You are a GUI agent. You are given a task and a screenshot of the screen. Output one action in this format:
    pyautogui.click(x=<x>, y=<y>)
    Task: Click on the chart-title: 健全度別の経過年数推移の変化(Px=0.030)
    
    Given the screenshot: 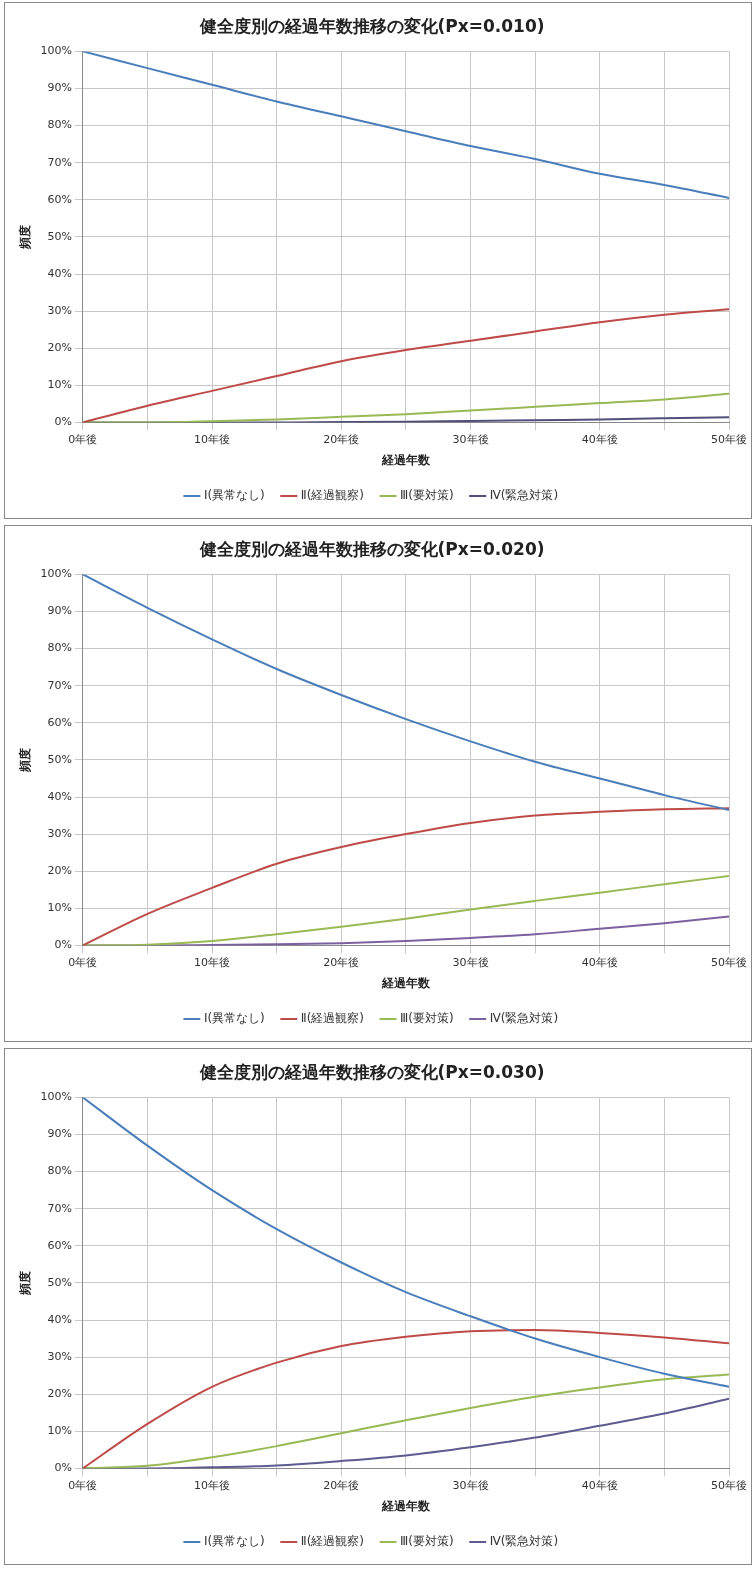 What is the action you would take?
    pyautogui.click(x=371, y=1071)
    